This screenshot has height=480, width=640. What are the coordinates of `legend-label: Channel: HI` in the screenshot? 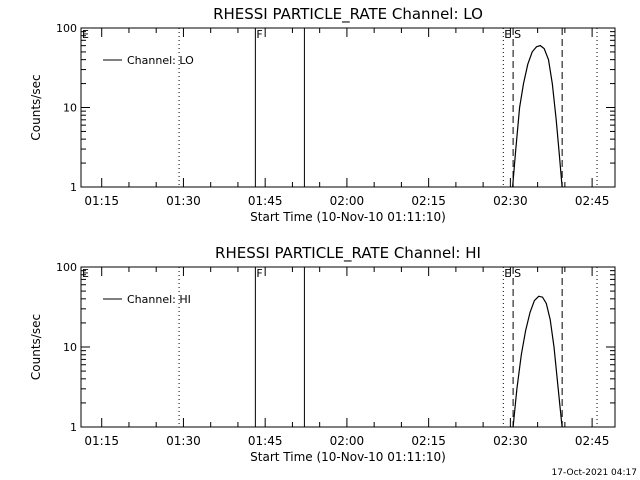 It's located at (159, 299).